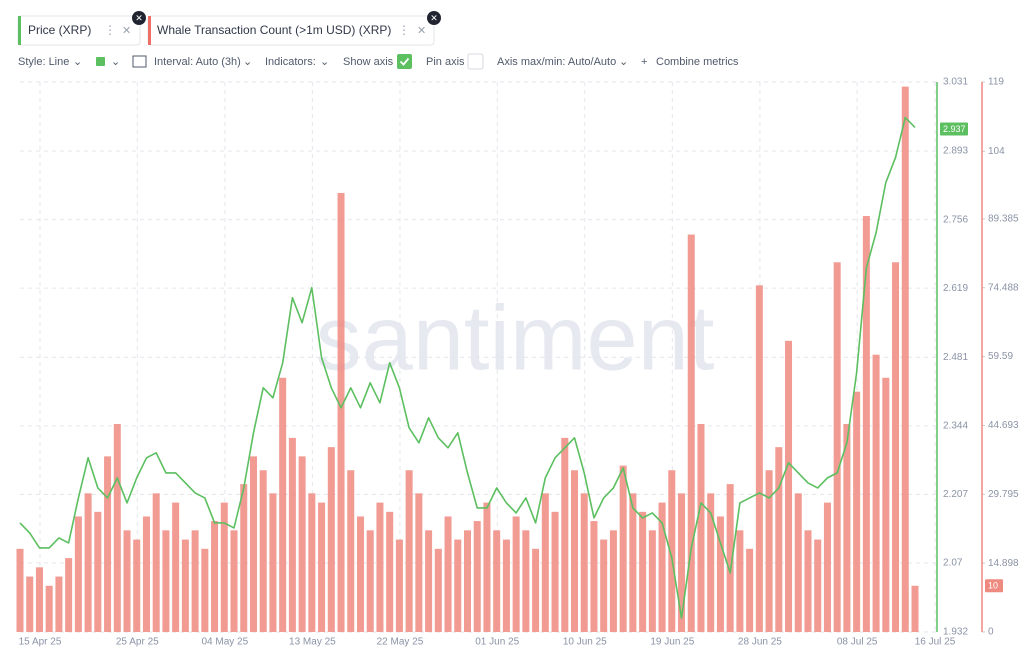 Image resolution: width=1024 pixels, height=664 pixels. I want to click on x-tick-label: 25 Apr 25, so click(137, 642).